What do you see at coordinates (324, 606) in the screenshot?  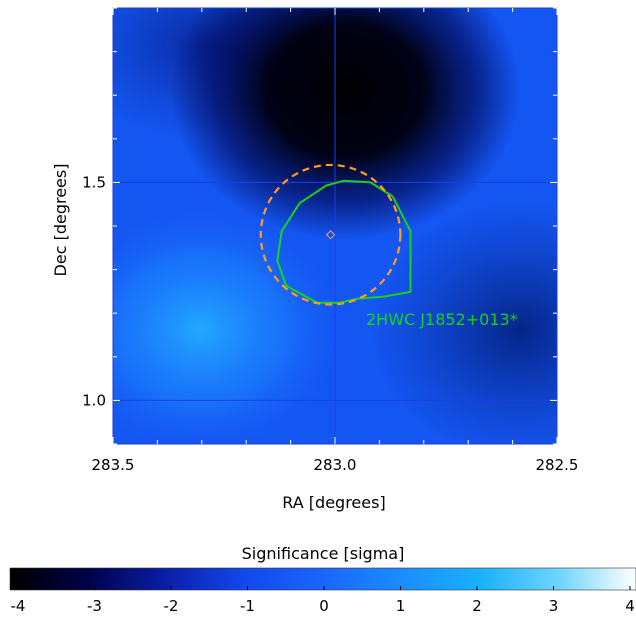 I see `colorbar-tick-label: 0` at bounding box center [324, 606].